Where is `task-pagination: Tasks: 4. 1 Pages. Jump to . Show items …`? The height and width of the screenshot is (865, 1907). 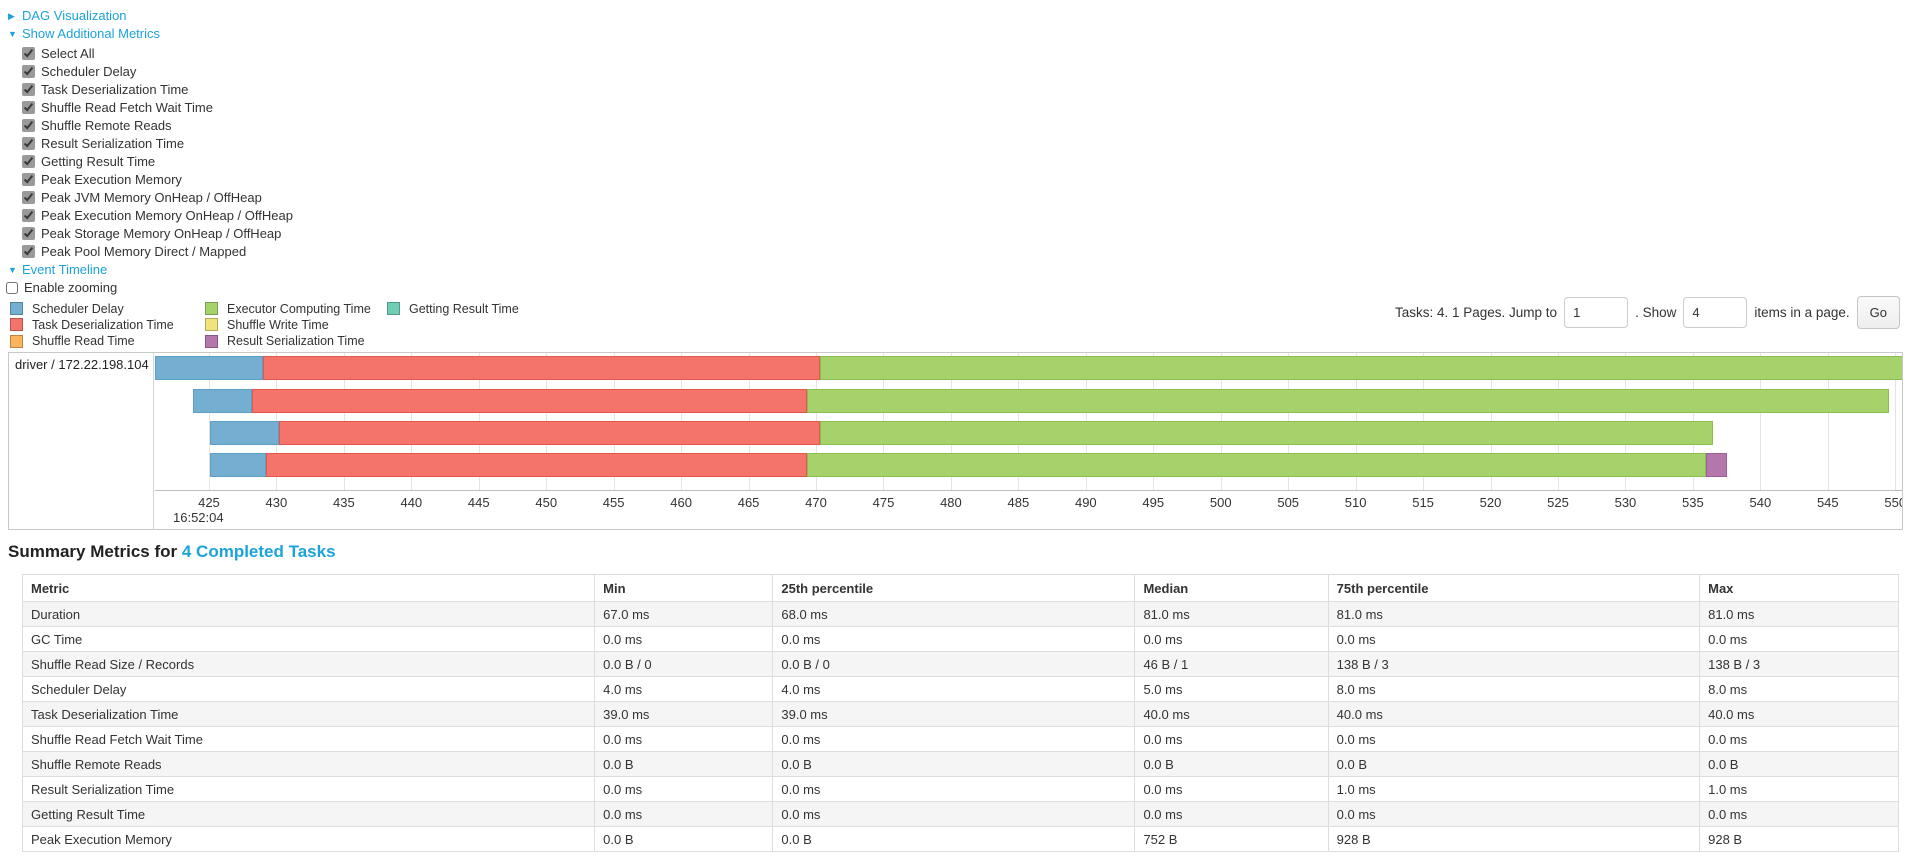 task-pagination: Tasks: 4. 1 Pages. Jump to . Show items … is located at coordinates (1647, 312).